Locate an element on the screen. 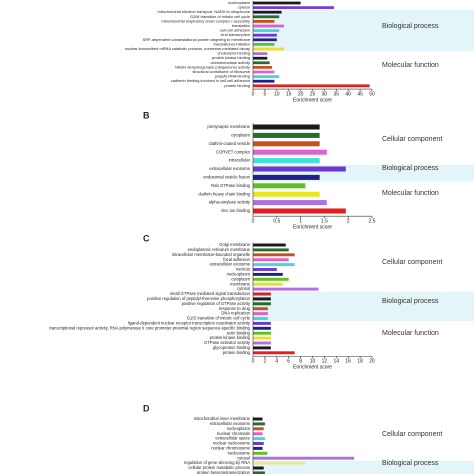  category-label: zinc ion binding is located at coordinates (236, 210).